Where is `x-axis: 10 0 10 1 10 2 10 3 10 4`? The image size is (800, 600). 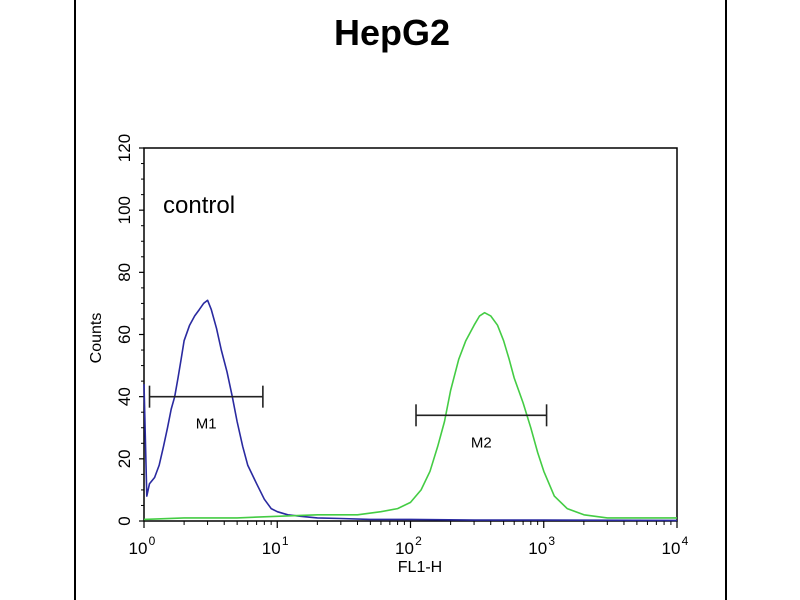
x-axis: 10 0 10 1 10 2 10 3 10 4 is located at coordinates (409, 539).